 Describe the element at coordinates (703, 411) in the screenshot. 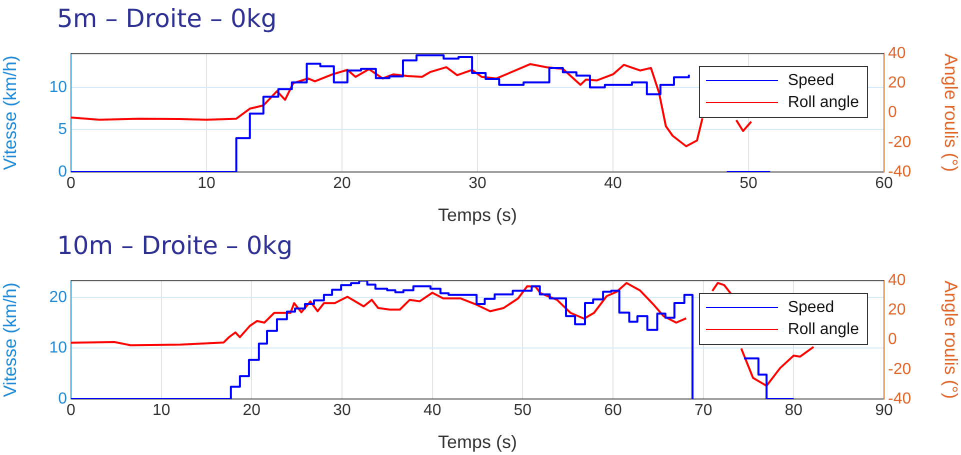

I see `x-tick-label: 70` at that location.